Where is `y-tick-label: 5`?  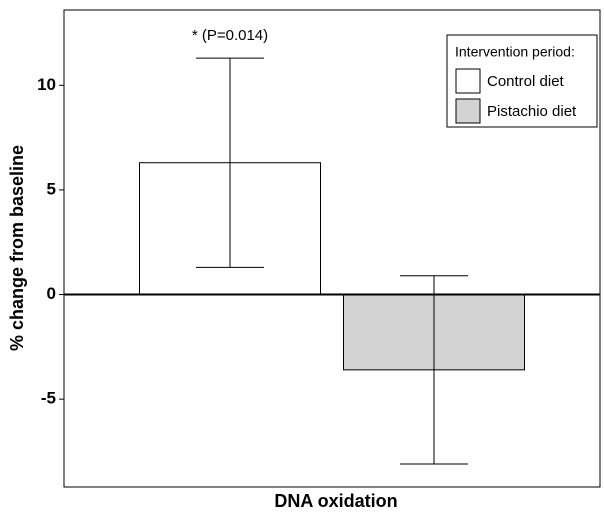
y-tick-label: 5 is located at coordinates (51, 188).